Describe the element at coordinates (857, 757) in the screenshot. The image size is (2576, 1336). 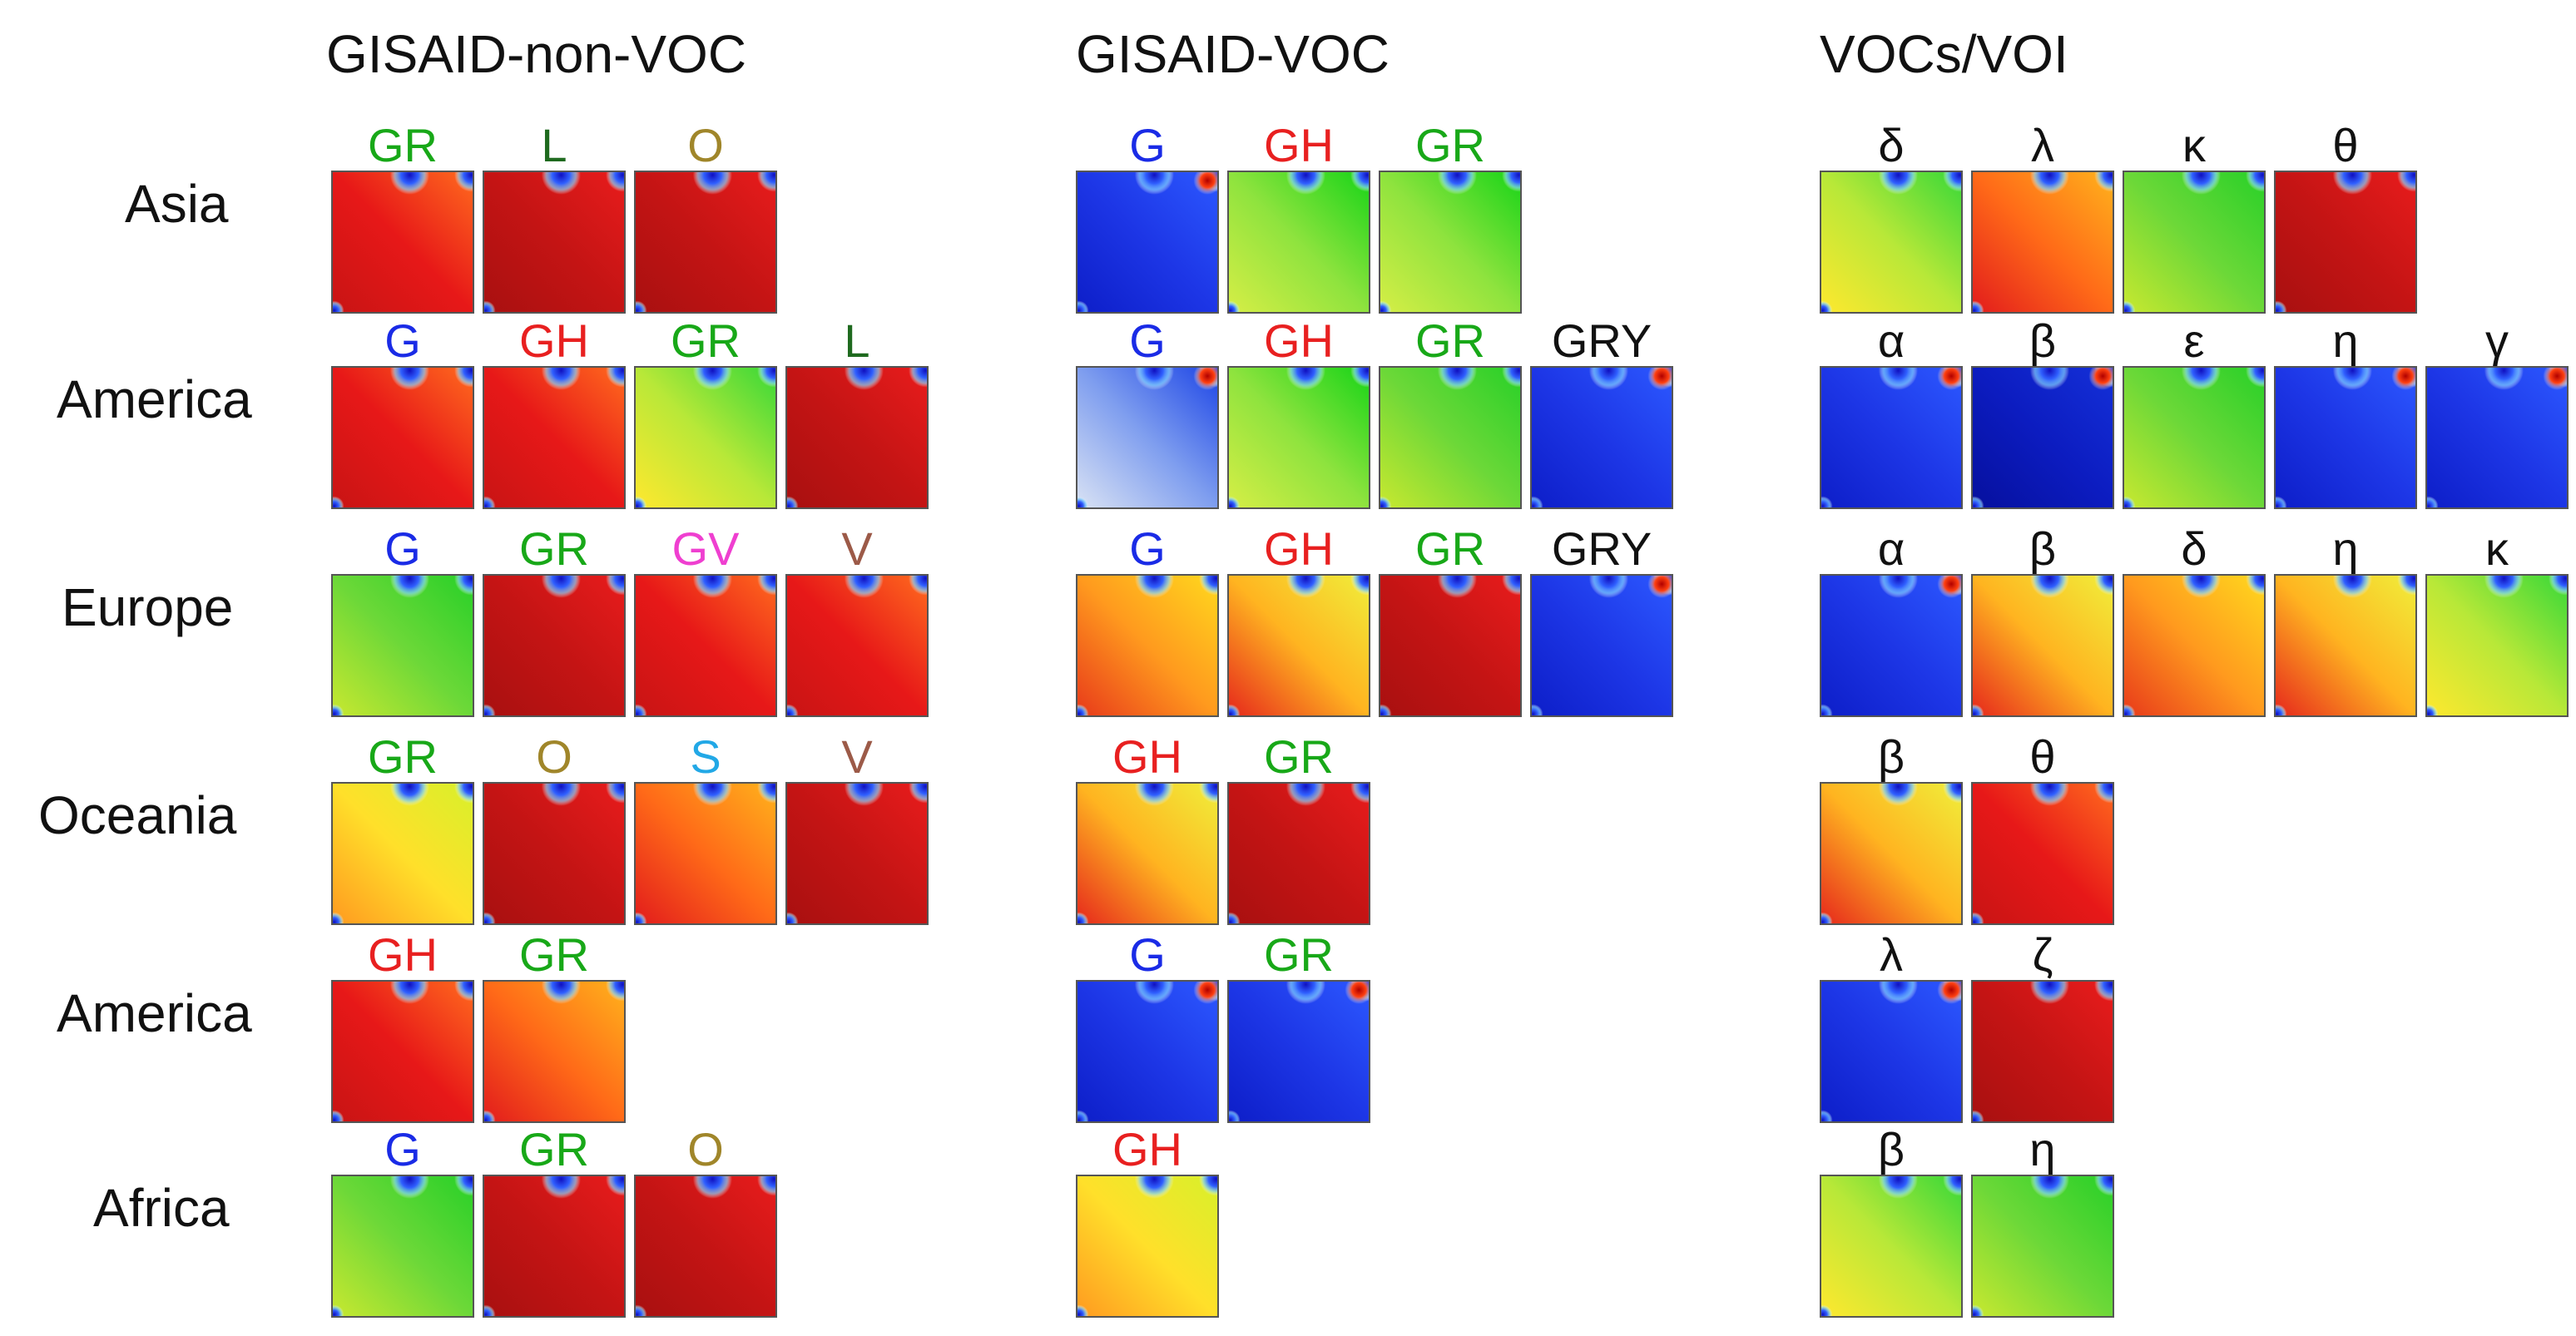
I see `tile-label: V` at that location.